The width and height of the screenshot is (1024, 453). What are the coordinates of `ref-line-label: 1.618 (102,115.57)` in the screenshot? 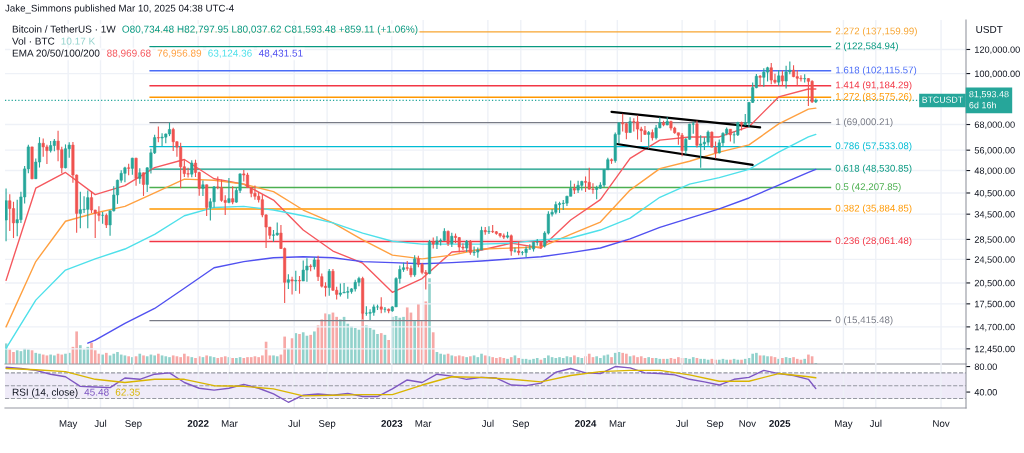 It's located at (876, 71).